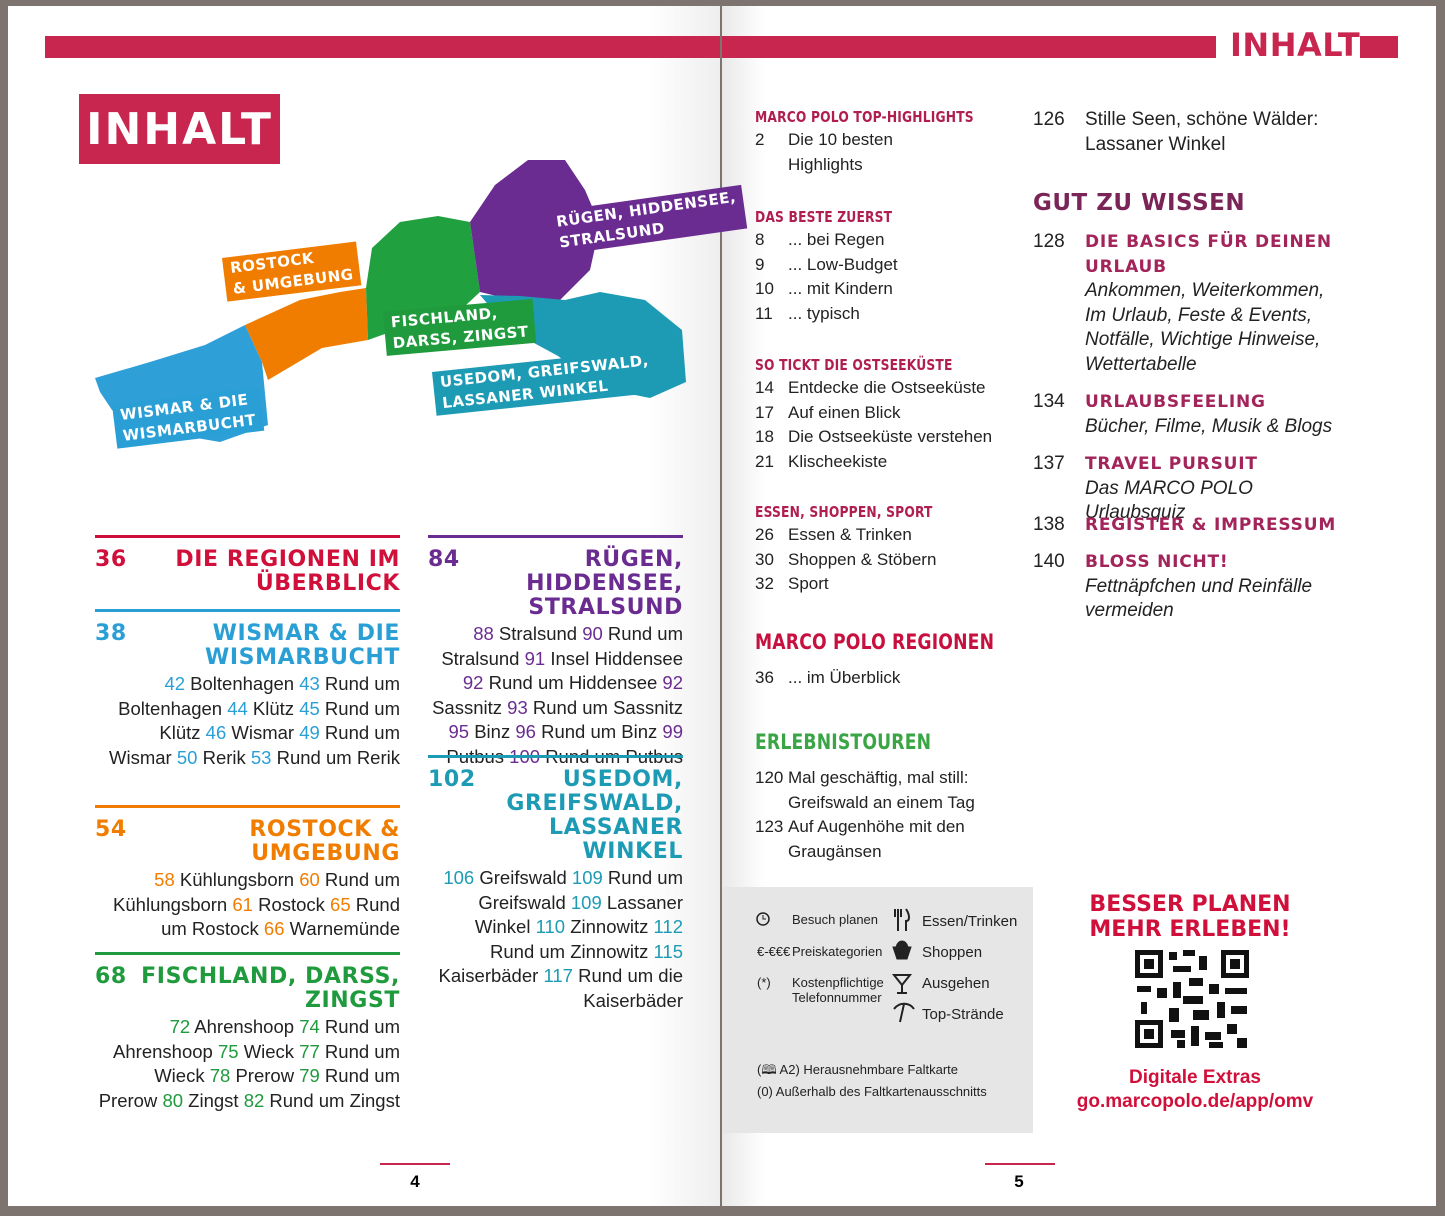 The height and width of the screenshot is (1216, 1445). What do you see at coordinates (878, 777) in the screenshot?
I see `entry-line: Mal geschäftig, mal still:` at bounding box center [878, 777].